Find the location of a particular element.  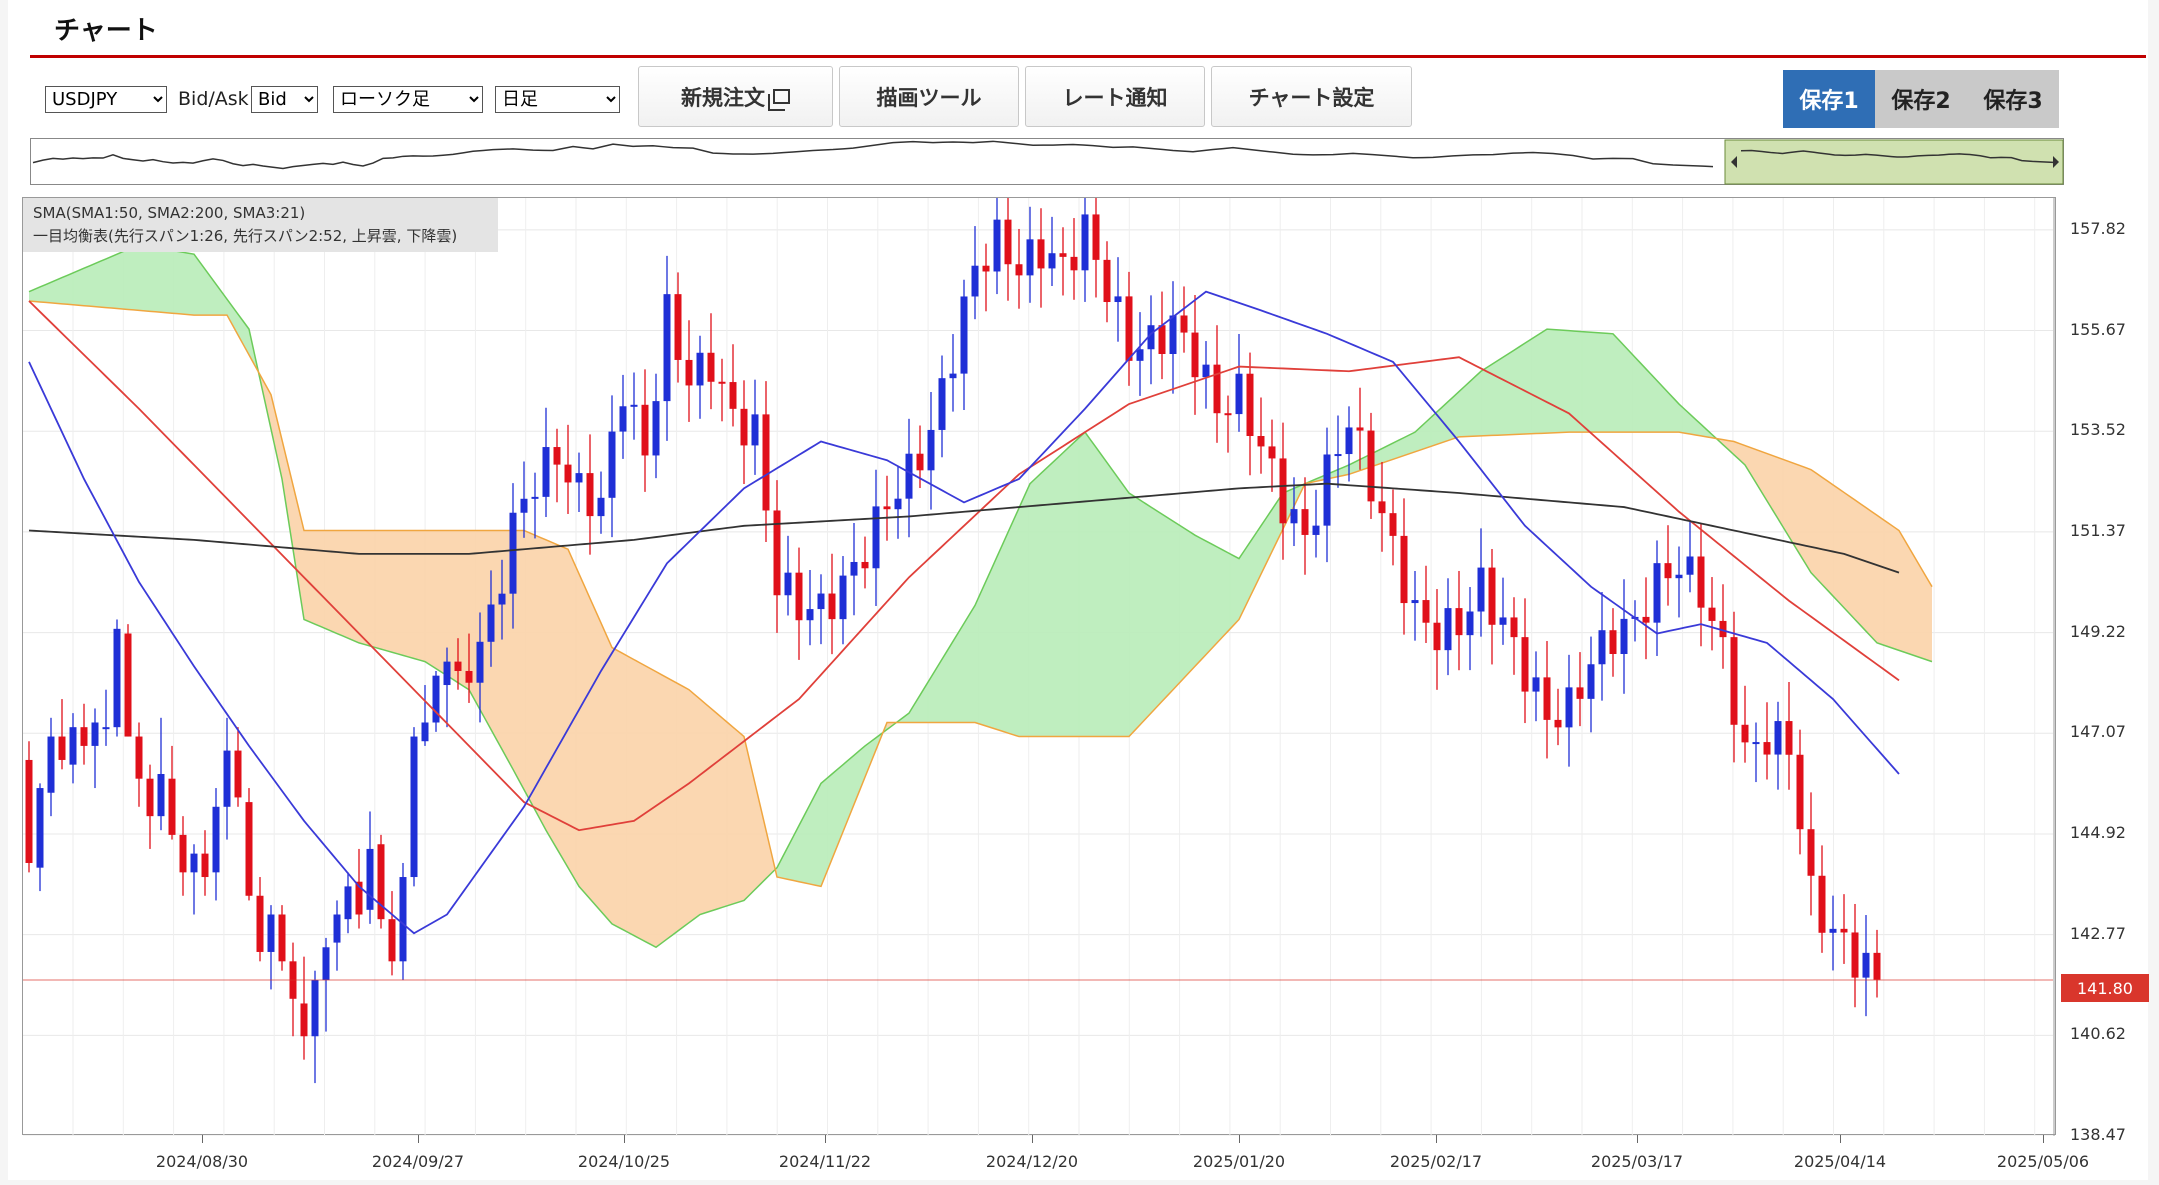

range-navigator is located at coordinates (1047, 161).